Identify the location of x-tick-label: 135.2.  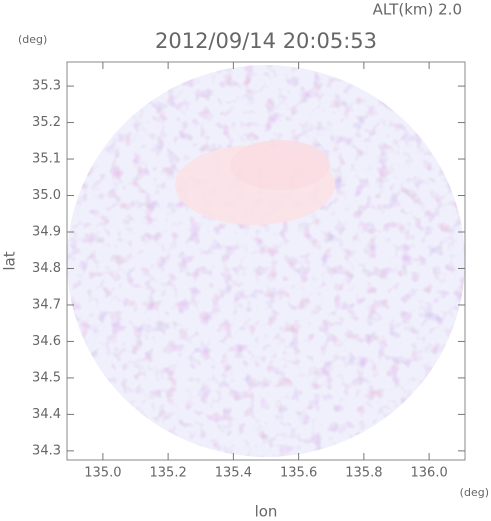
(168, 473).